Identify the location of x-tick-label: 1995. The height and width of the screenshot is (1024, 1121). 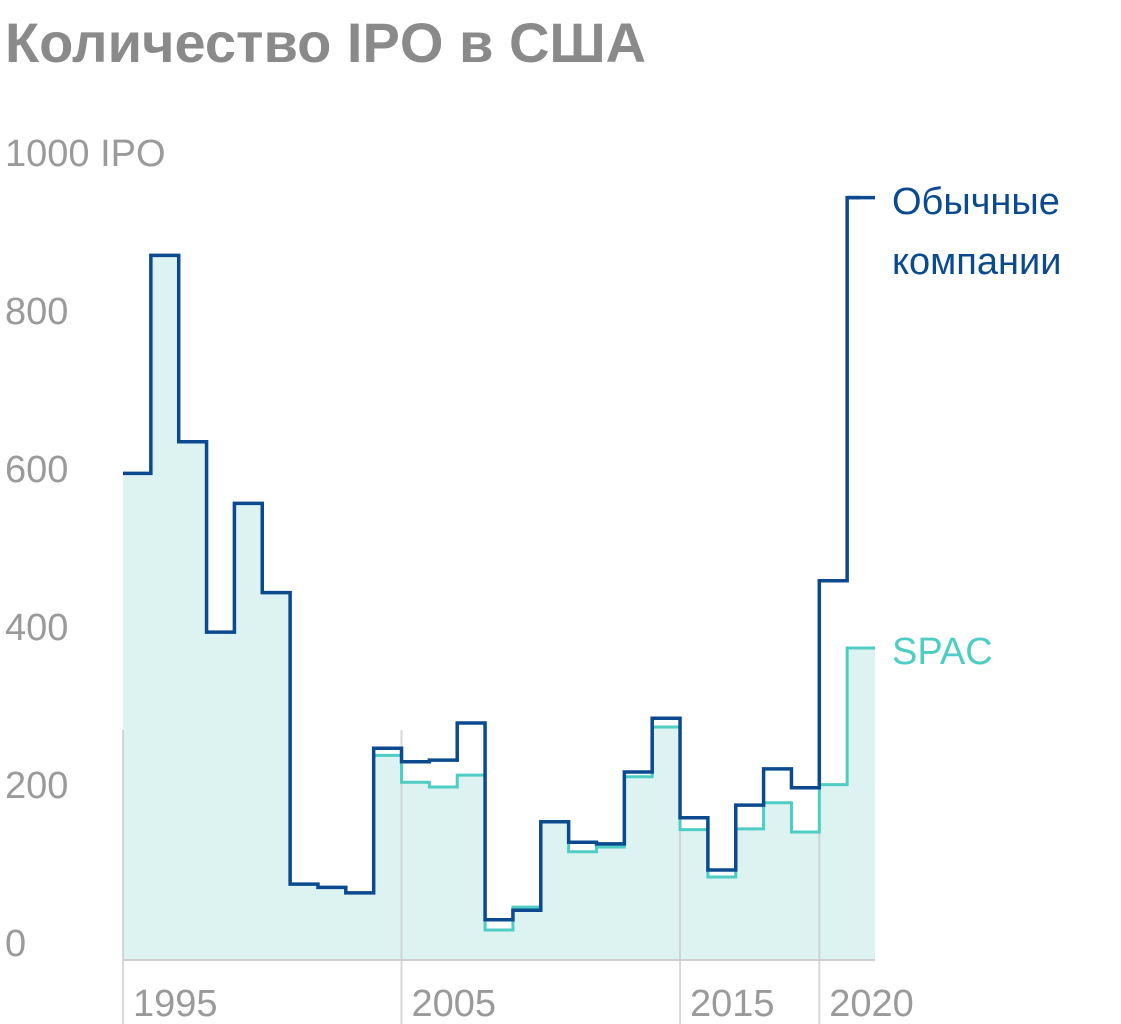
(175, 1003).